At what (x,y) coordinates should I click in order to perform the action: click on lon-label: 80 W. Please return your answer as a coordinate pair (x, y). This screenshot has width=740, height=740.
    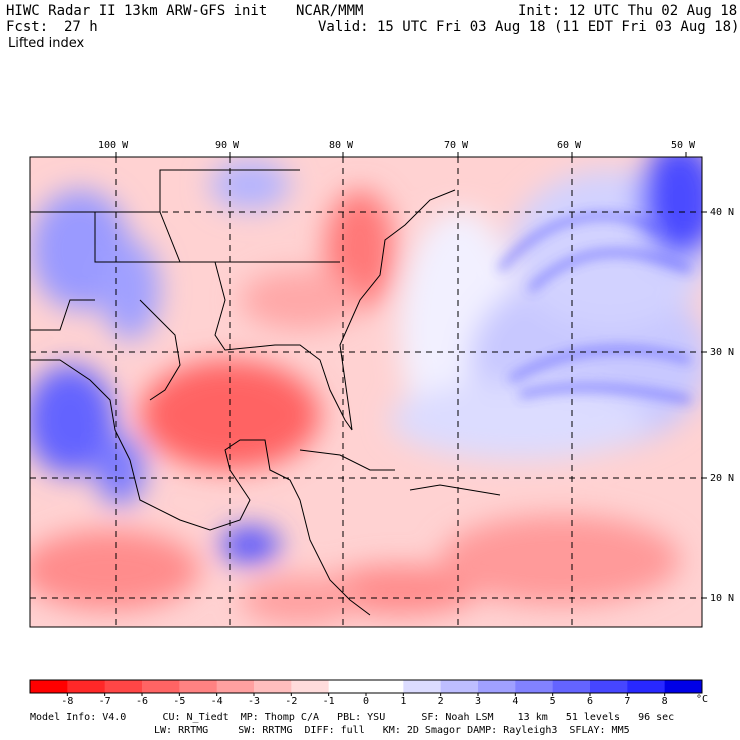
    Looking at the image, I should click on (341, 145).